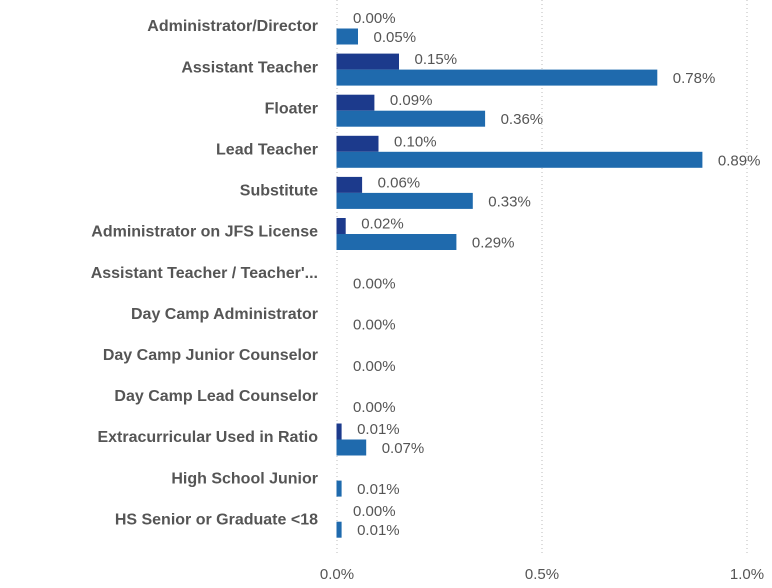  Describe the element at coordinates (395, 37) in the screenshot. I see `value-label: 0.05%` at that location.